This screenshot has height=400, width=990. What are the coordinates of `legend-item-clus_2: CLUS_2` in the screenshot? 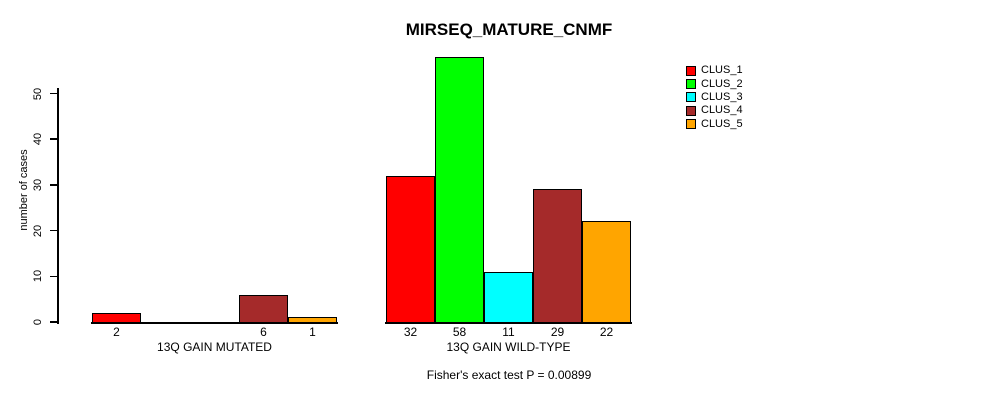 It's located at (714, 83).